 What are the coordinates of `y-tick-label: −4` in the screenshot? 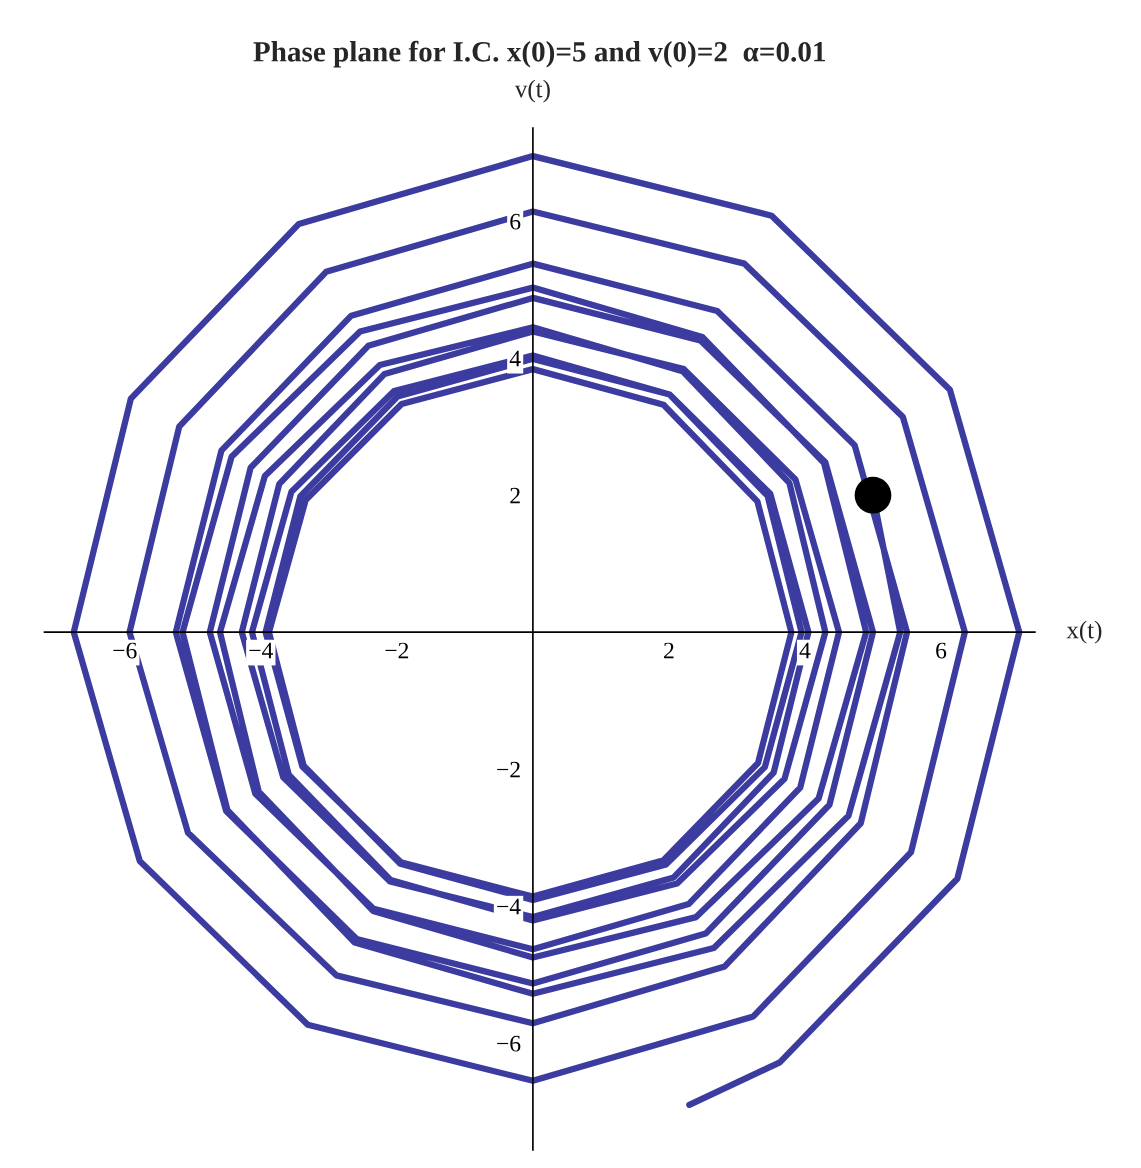 It's located at (509, 906).